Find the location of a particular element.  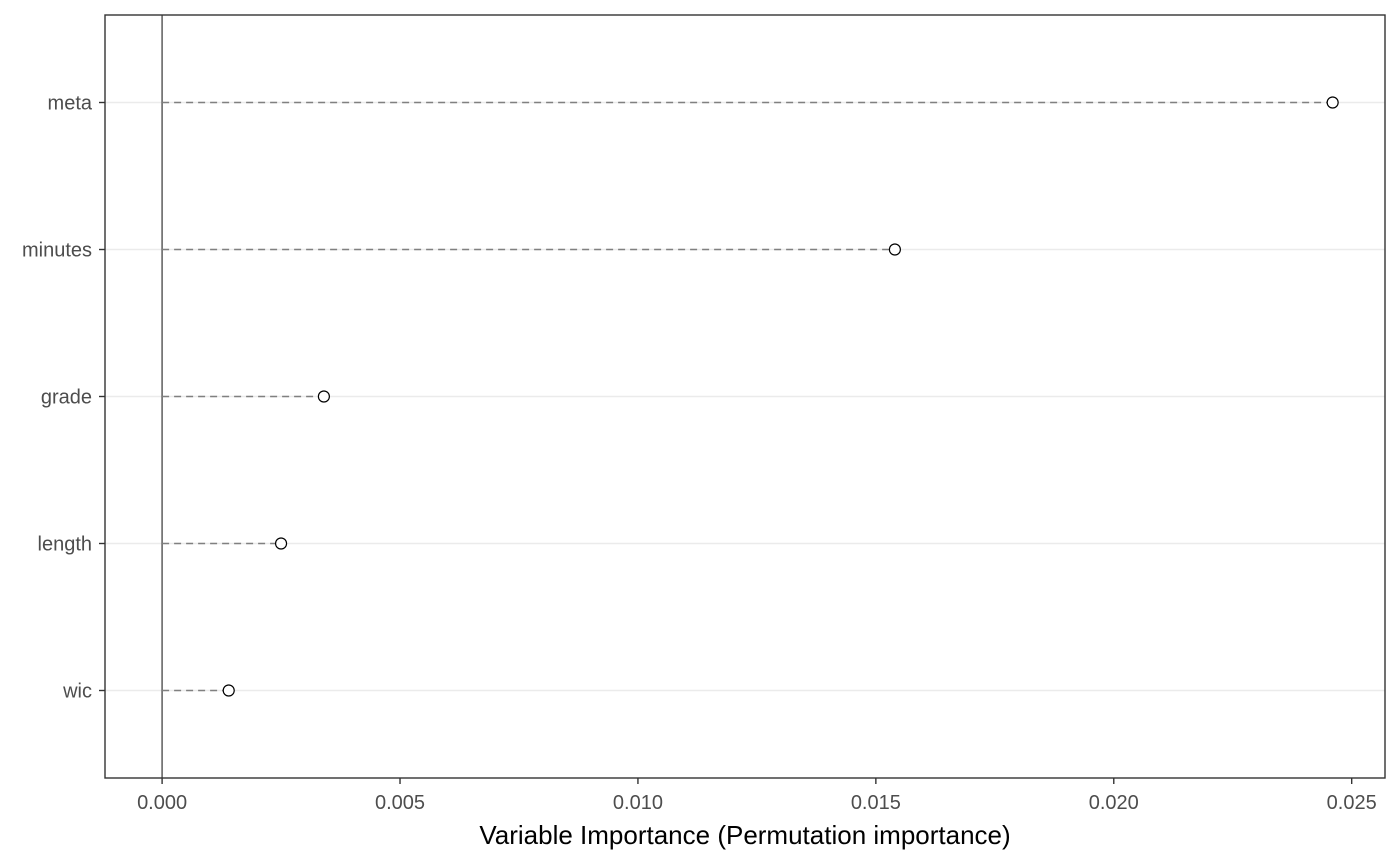

y-tick-label-length: length is located at coordinates (65, 545).